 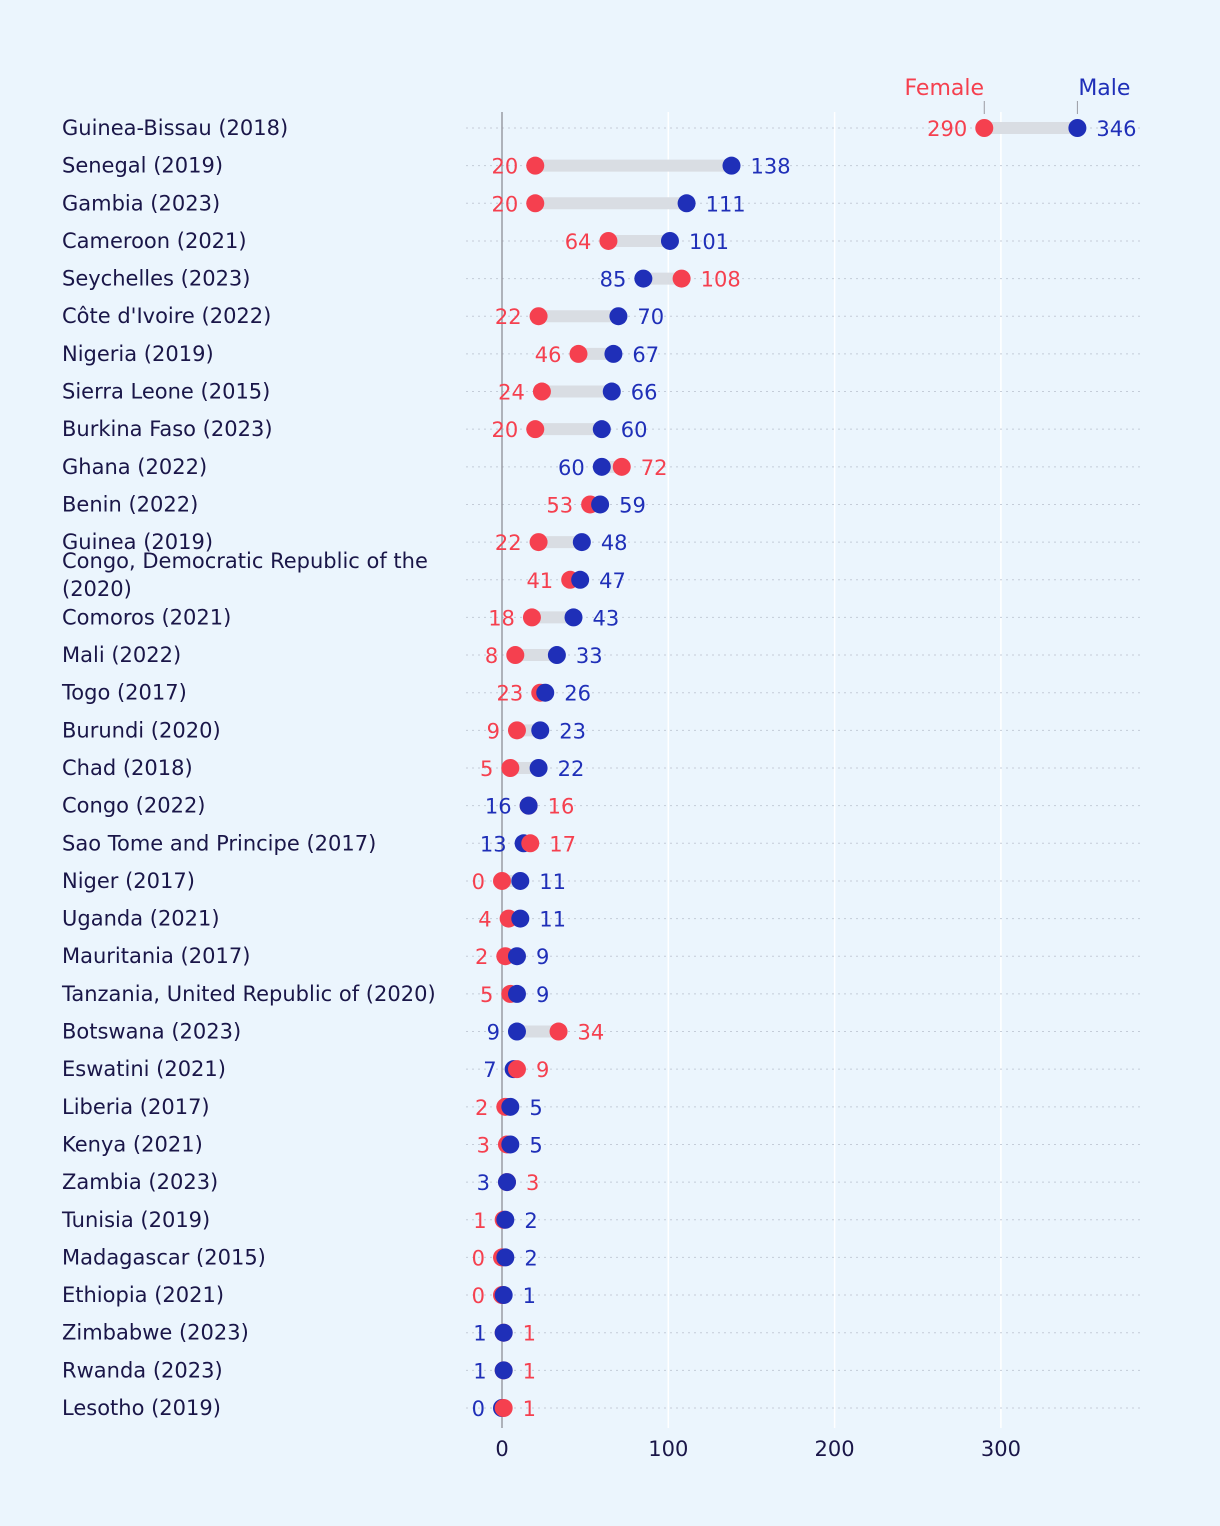 What do you see at coordinates (151, 1032) in the screenshot?
I see `category-label: Botswana (2023)` at bounding box center [151, 1032].